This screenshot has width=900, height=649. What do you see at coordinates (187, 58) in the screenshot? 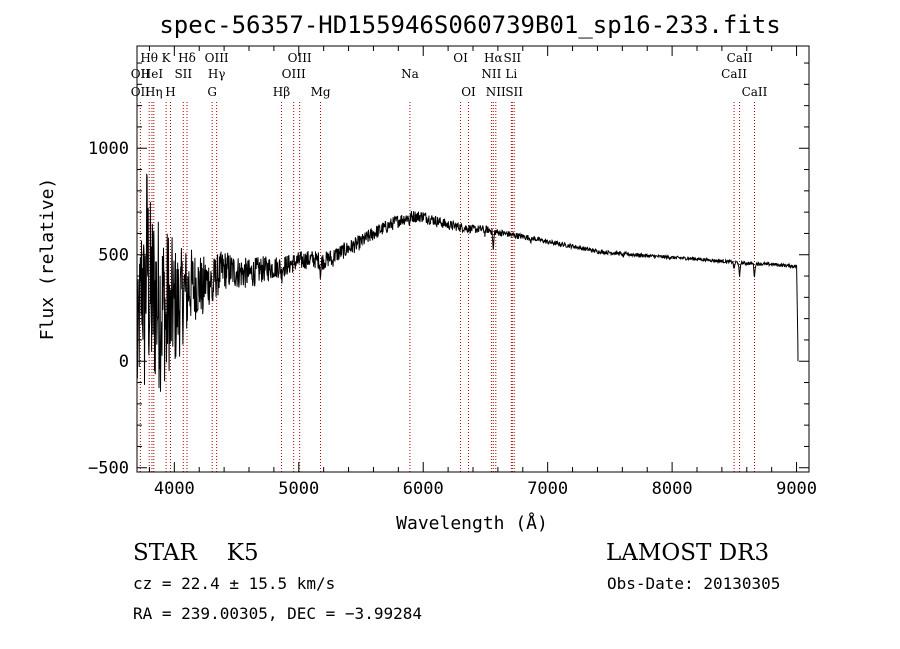
I see `line-marker-label: Hδ` at bounding box center [187, 58].